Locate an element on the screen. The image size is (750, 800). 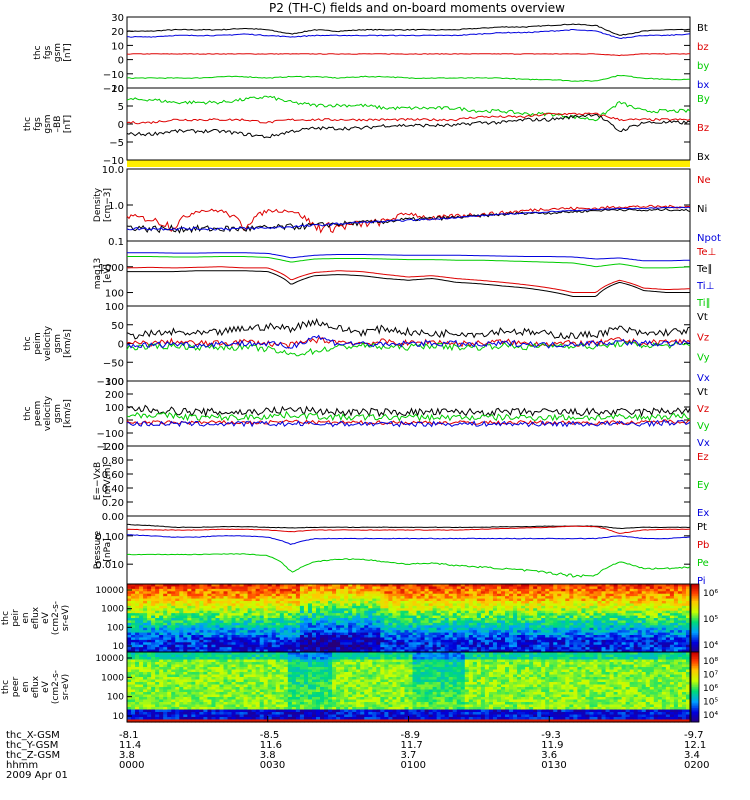
y-tick-label: 0 is located at coordinates (121, 61).